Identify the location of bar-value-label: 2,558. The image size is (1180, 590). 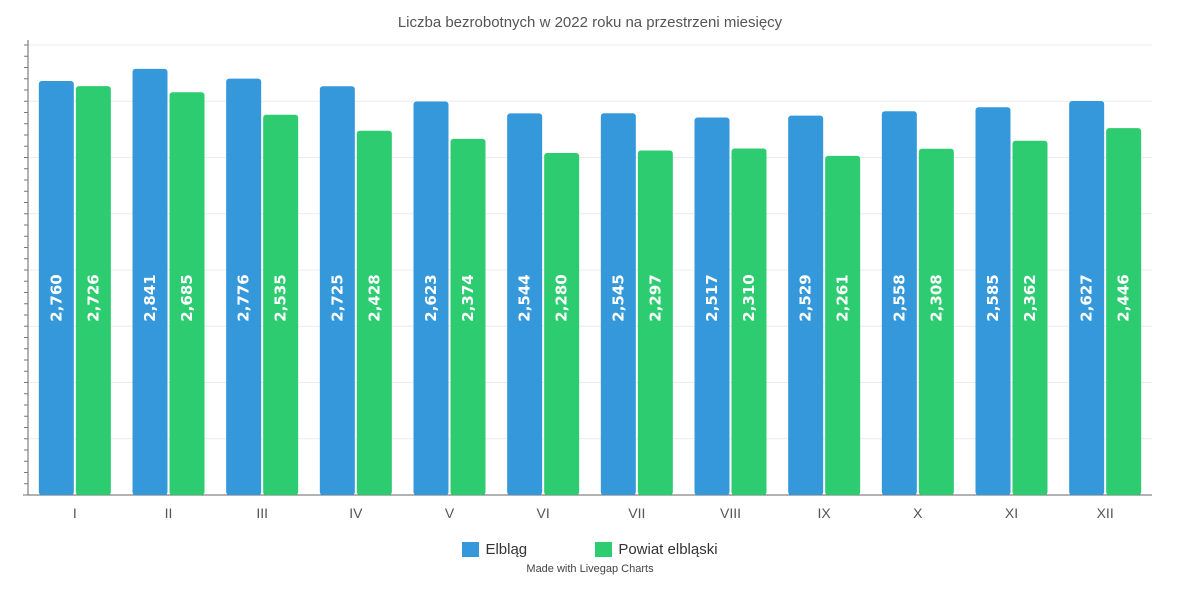
(899, 297).